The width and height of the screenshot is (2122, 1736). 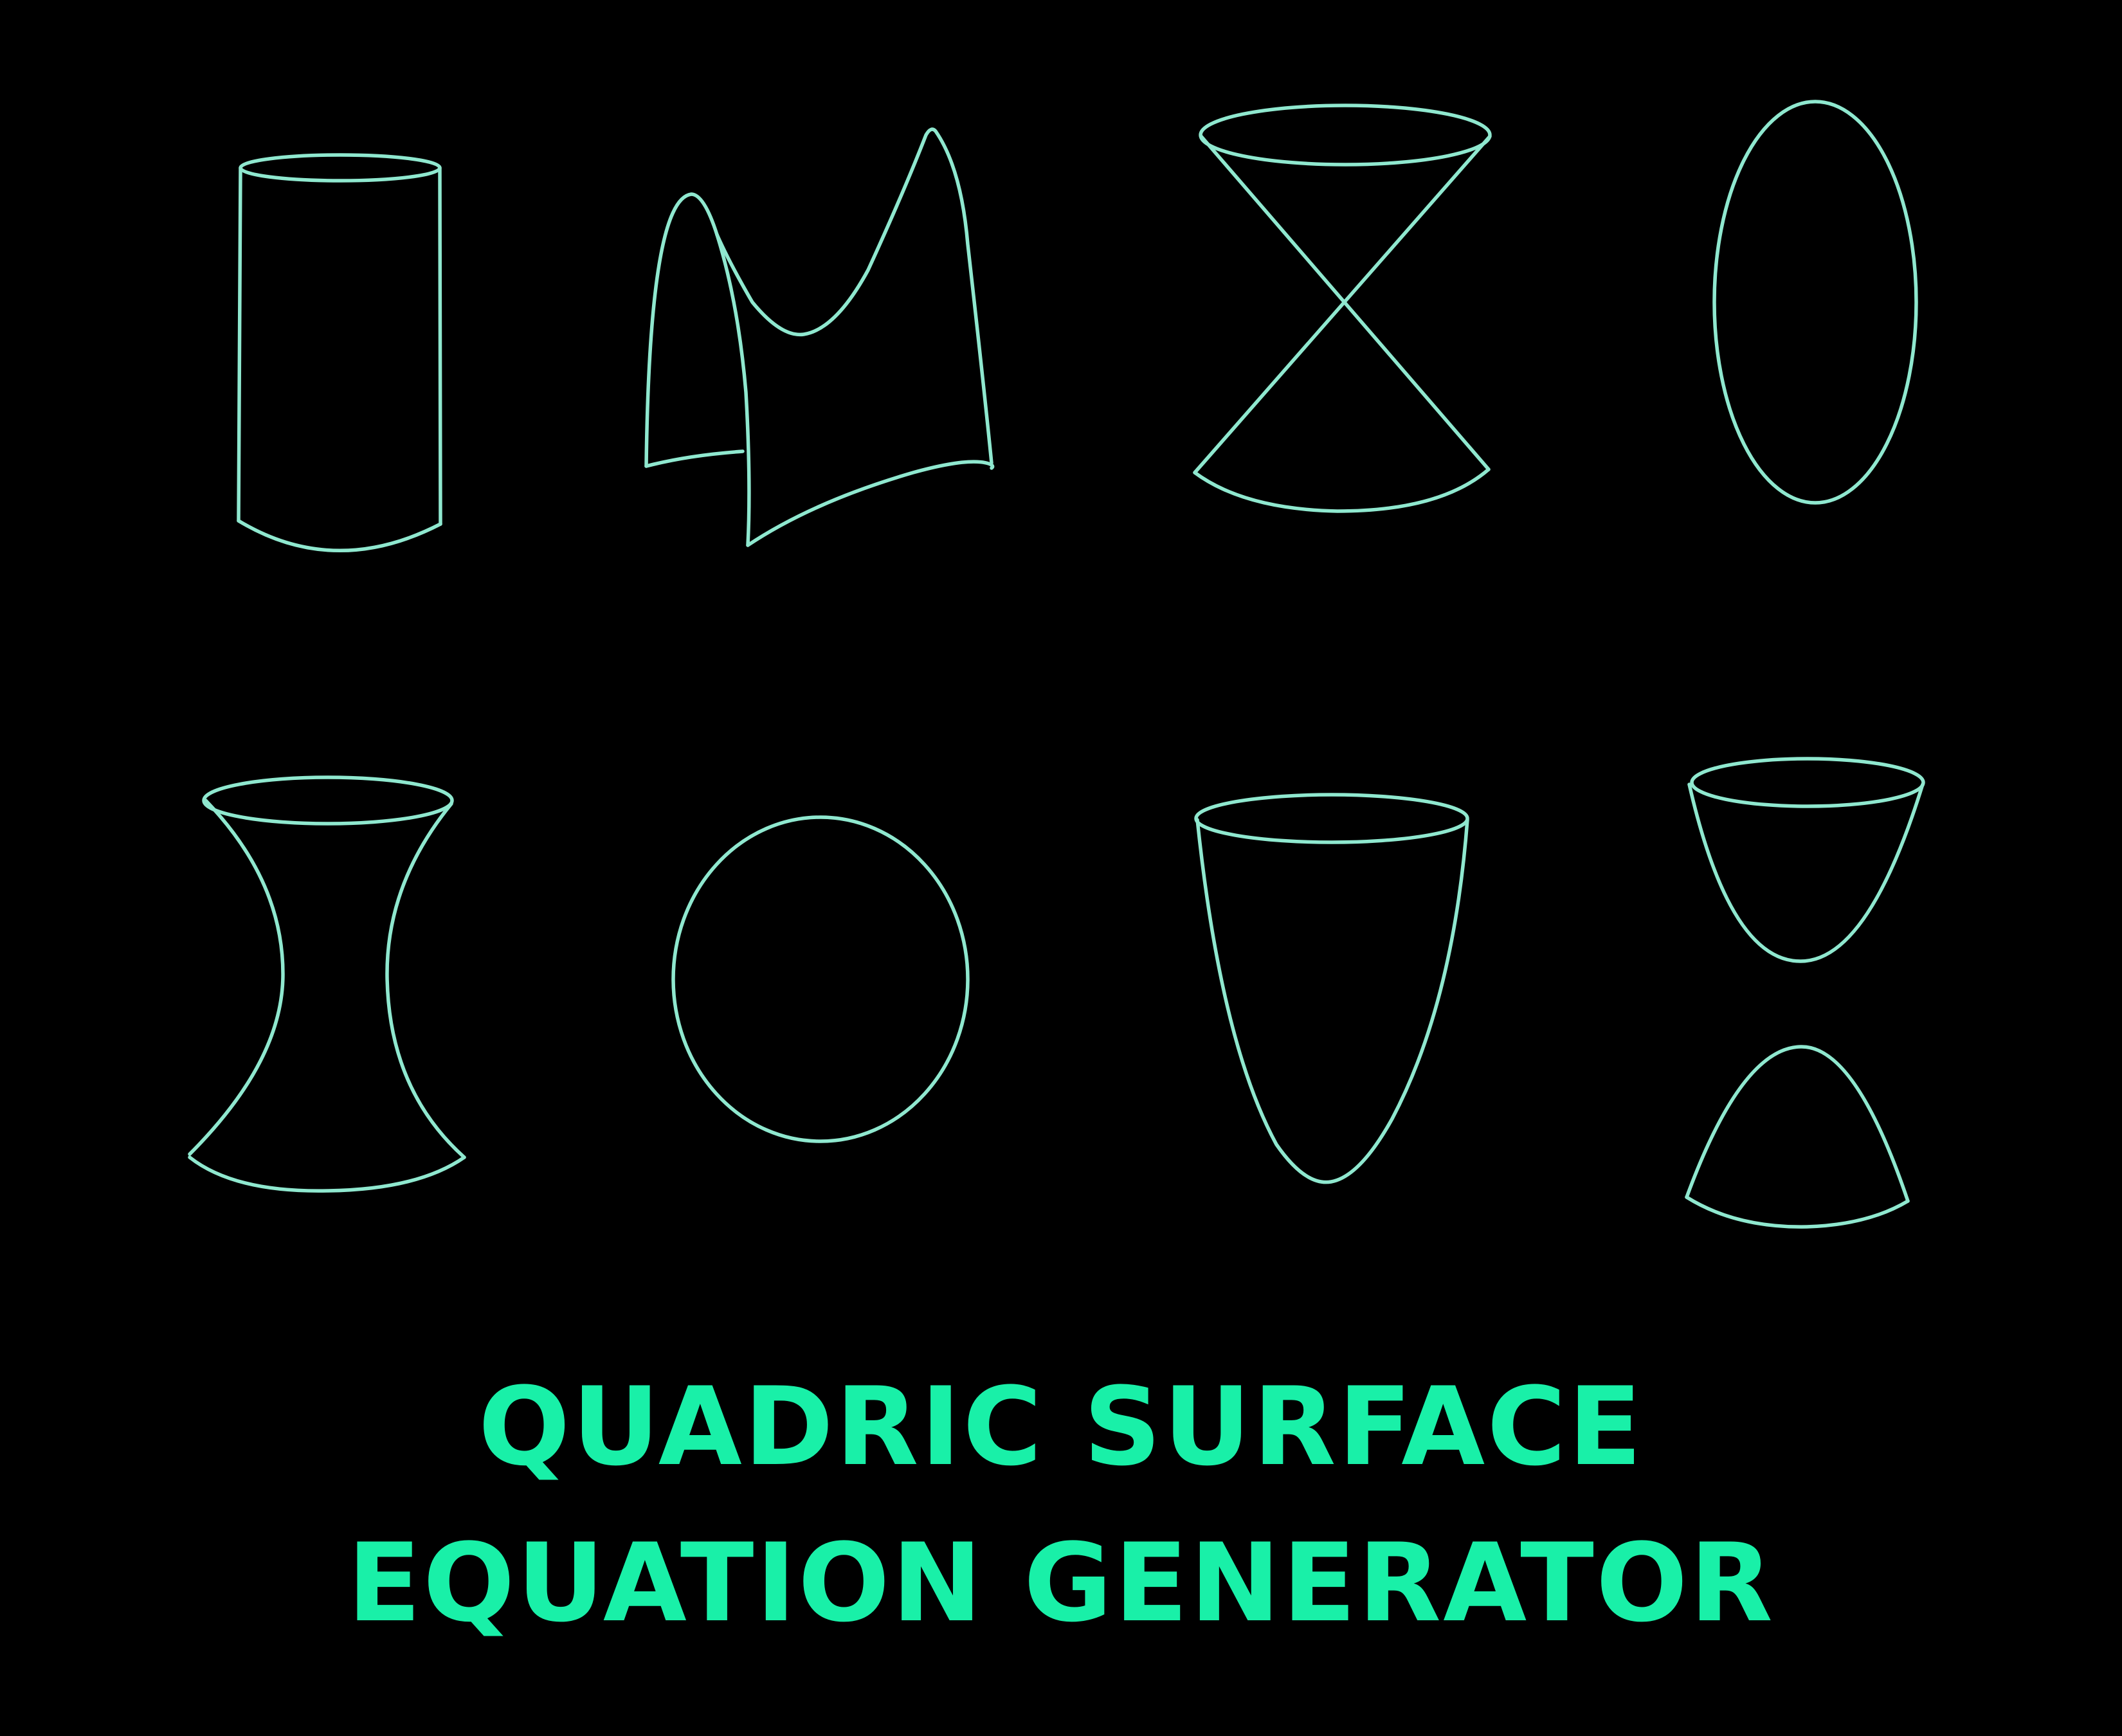 I want to click on double-cone-icon, so click(x=1343, y=308).